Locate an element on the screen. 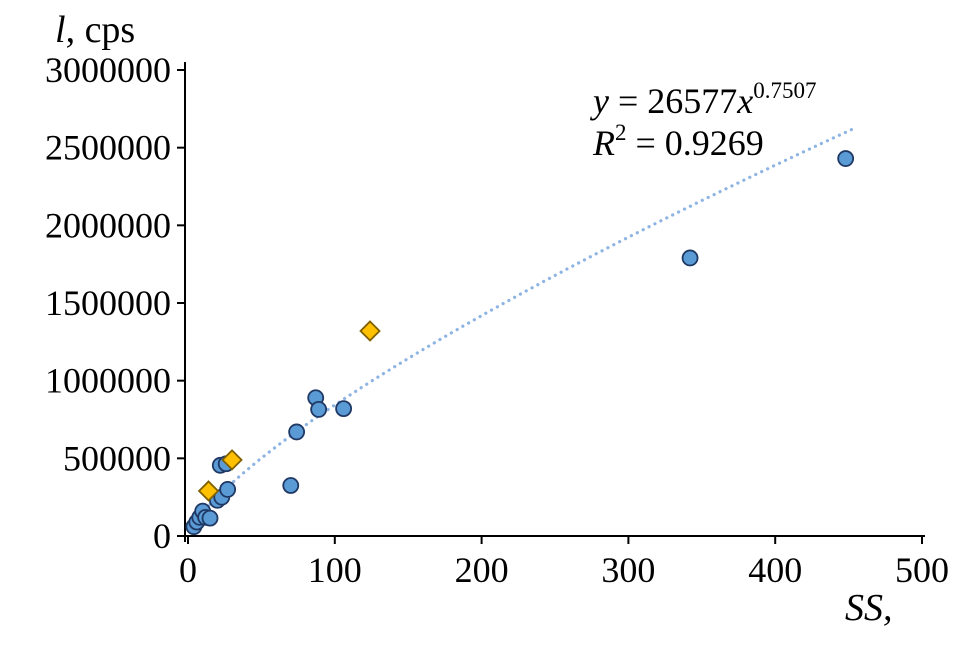 This screenshot has width=980, height=647. x-tick-label: 300 is located at coordinates (628, 570).